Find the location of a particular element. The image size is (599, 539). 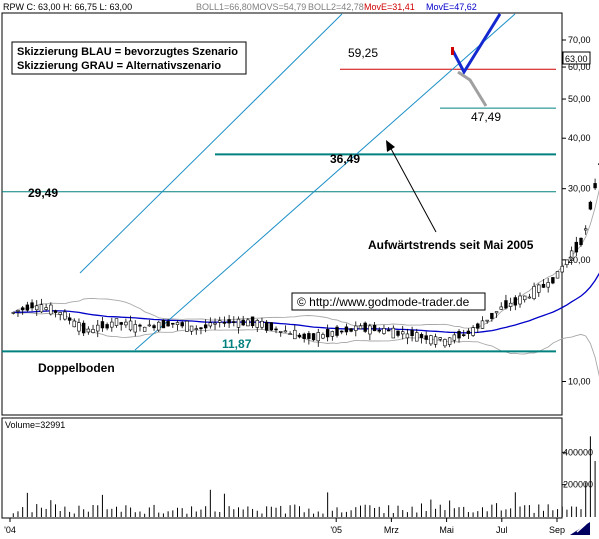

copyright-text: © http://www.godmode-trader.de is located at coordinates (383, 302).